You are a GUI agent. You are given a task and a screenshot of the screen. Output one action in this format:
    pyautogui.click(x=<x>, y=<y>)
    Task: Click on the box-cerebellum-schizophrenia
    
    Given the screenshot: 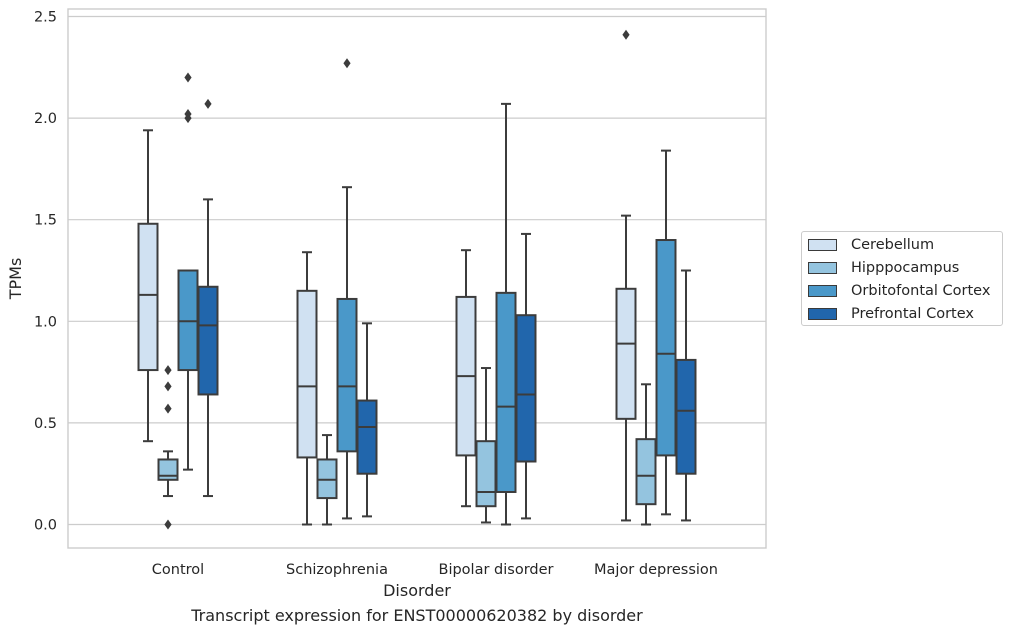 What is the action you would take?
    pyautogui.click(x=307, y=374)
    